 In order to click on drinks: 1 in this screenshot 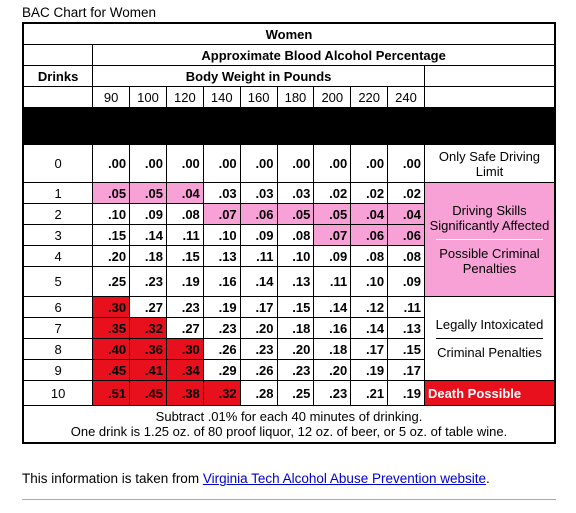, I will do `click(58, 193)`.